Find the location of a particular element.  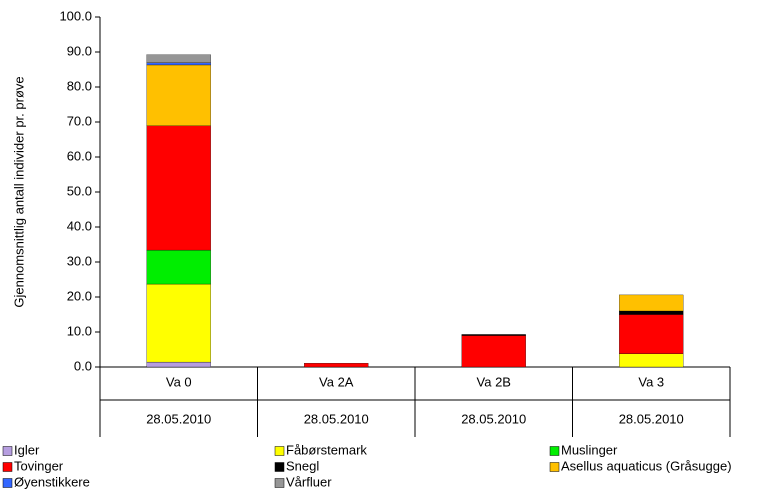

legend-label: Asellus aquaticus (Gråsugge) is located at coordinates (646, 465).